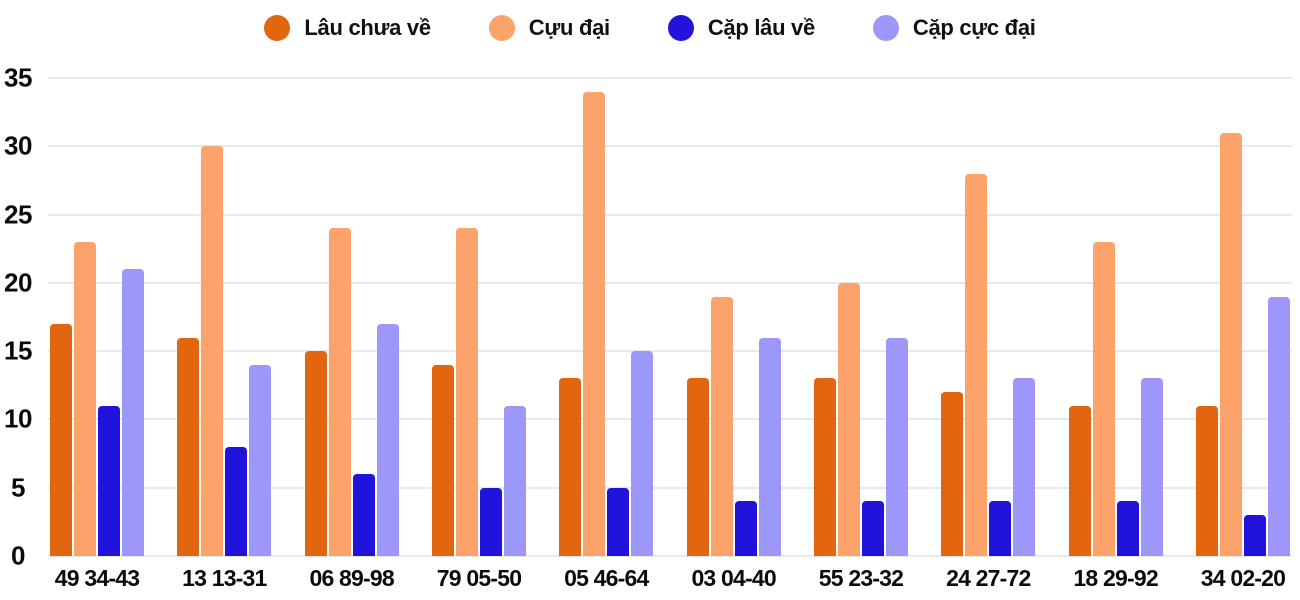  I want to click on x-axis-tick-label: 13 13-31, so click(224, 578).